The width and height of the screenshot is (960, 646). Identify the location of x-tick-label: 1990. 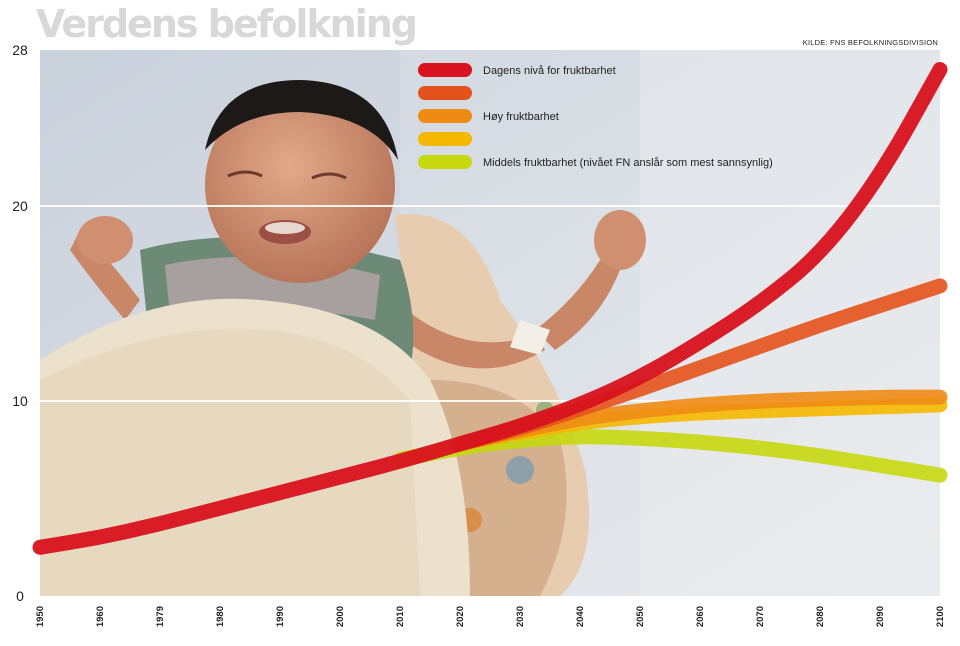
(280, 616).